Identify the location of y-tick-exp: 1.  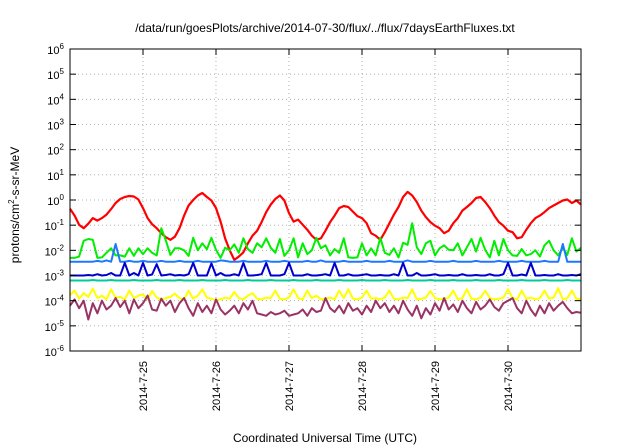
(62, 172).